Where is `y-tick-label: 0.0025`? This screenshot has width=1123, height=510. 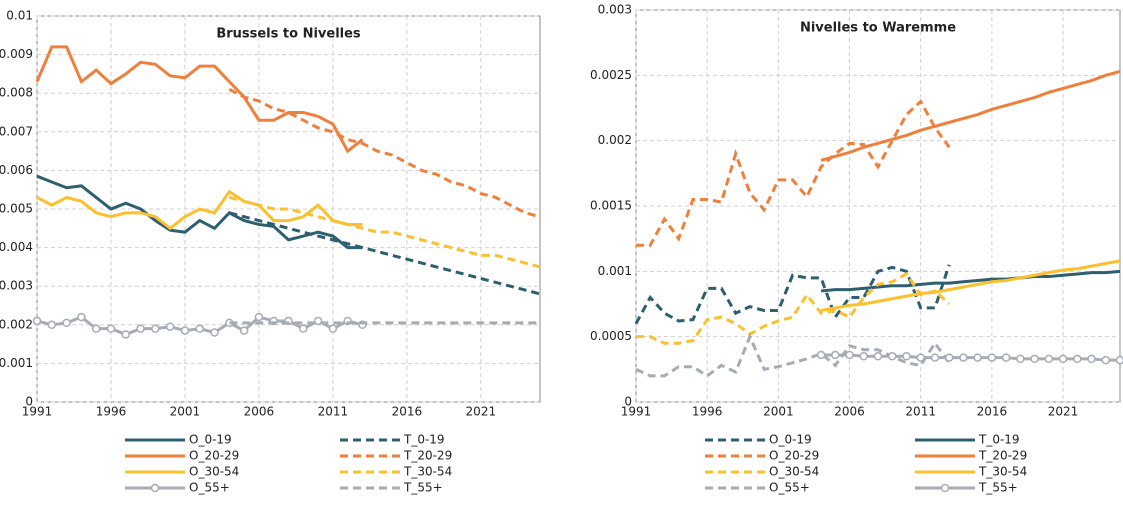
y-tick-label: 0.0025 is located at coordinates (611, 75).